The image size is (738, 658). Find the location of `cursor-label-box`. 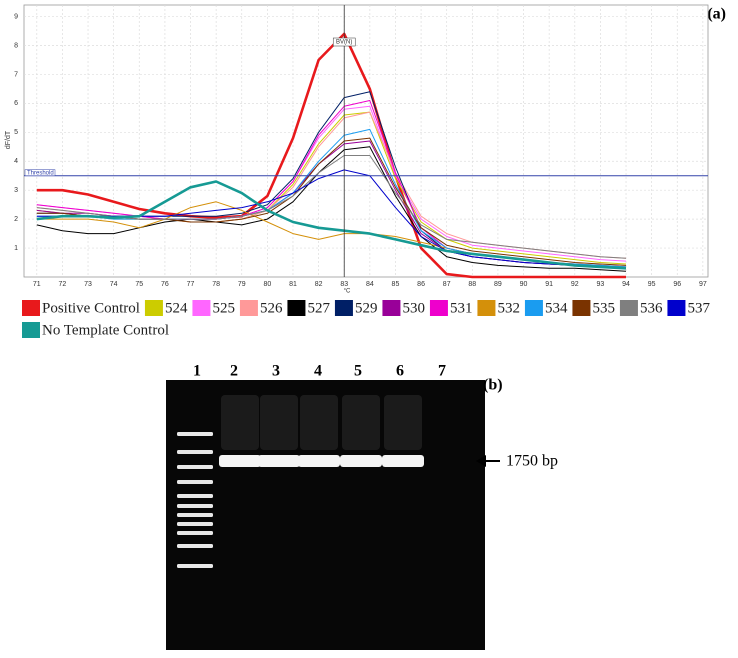

cursor-label-box is located at coordinates (344, 42).